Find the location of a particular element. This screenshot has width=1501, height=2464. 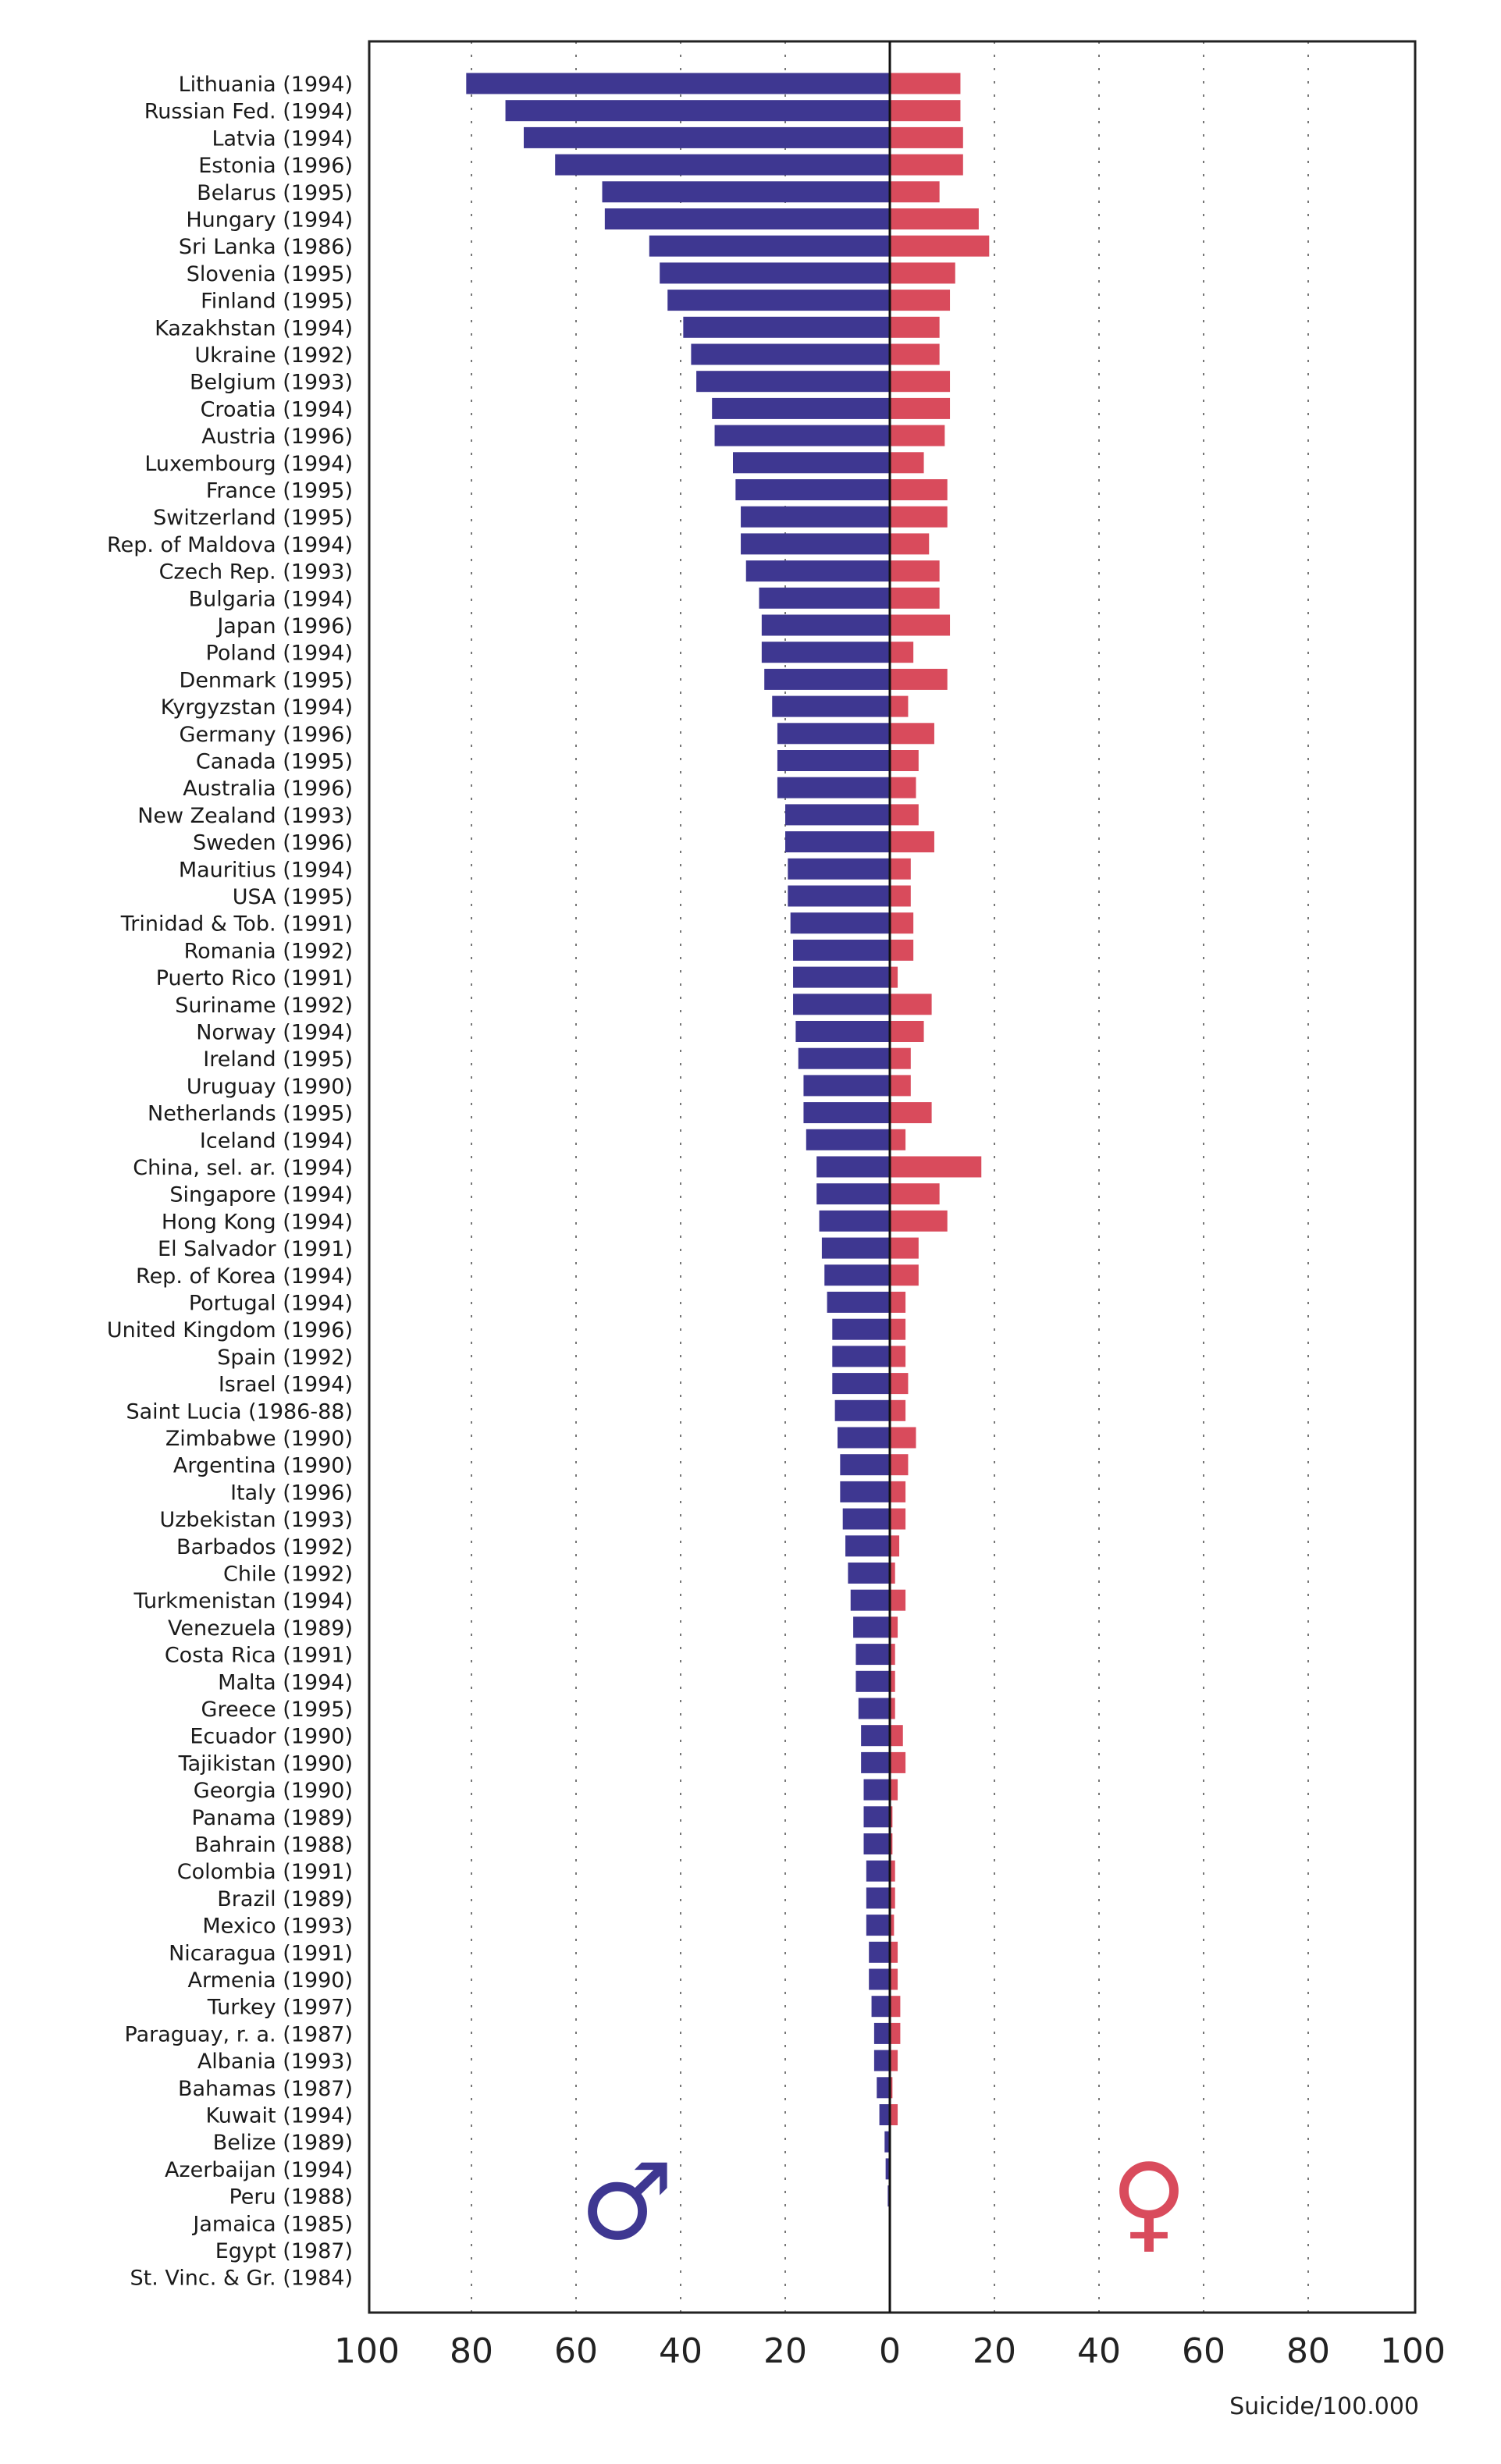

country-label: Slovenia (1995) is located at coordinates (270, 274).